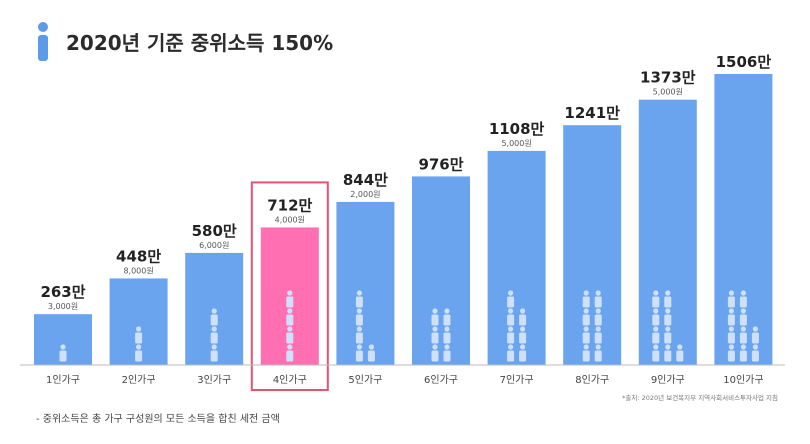 The height and width of the screenshot is (444, 810). What do you see at coordinates (289, 205) in the screenshot?
I see `value-label: 712만` at bounding box center [289, 205].